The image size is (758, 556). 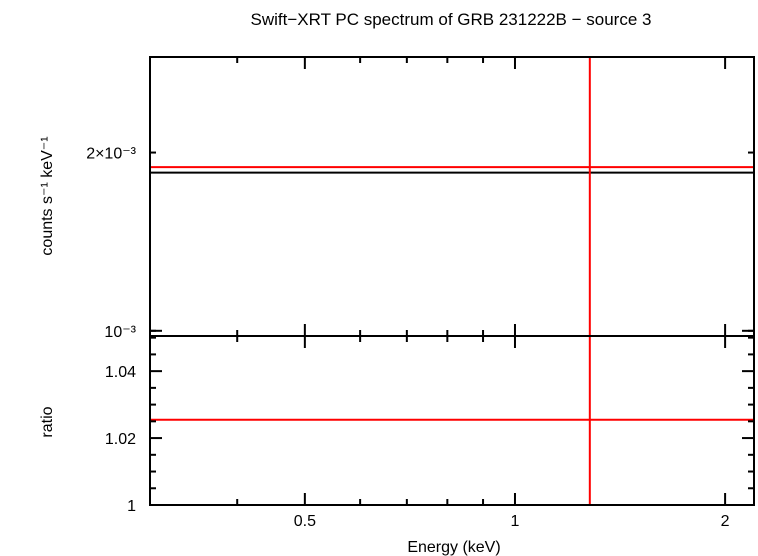 I want to click on x-tick-label: 2, so click(x=725, y=521).